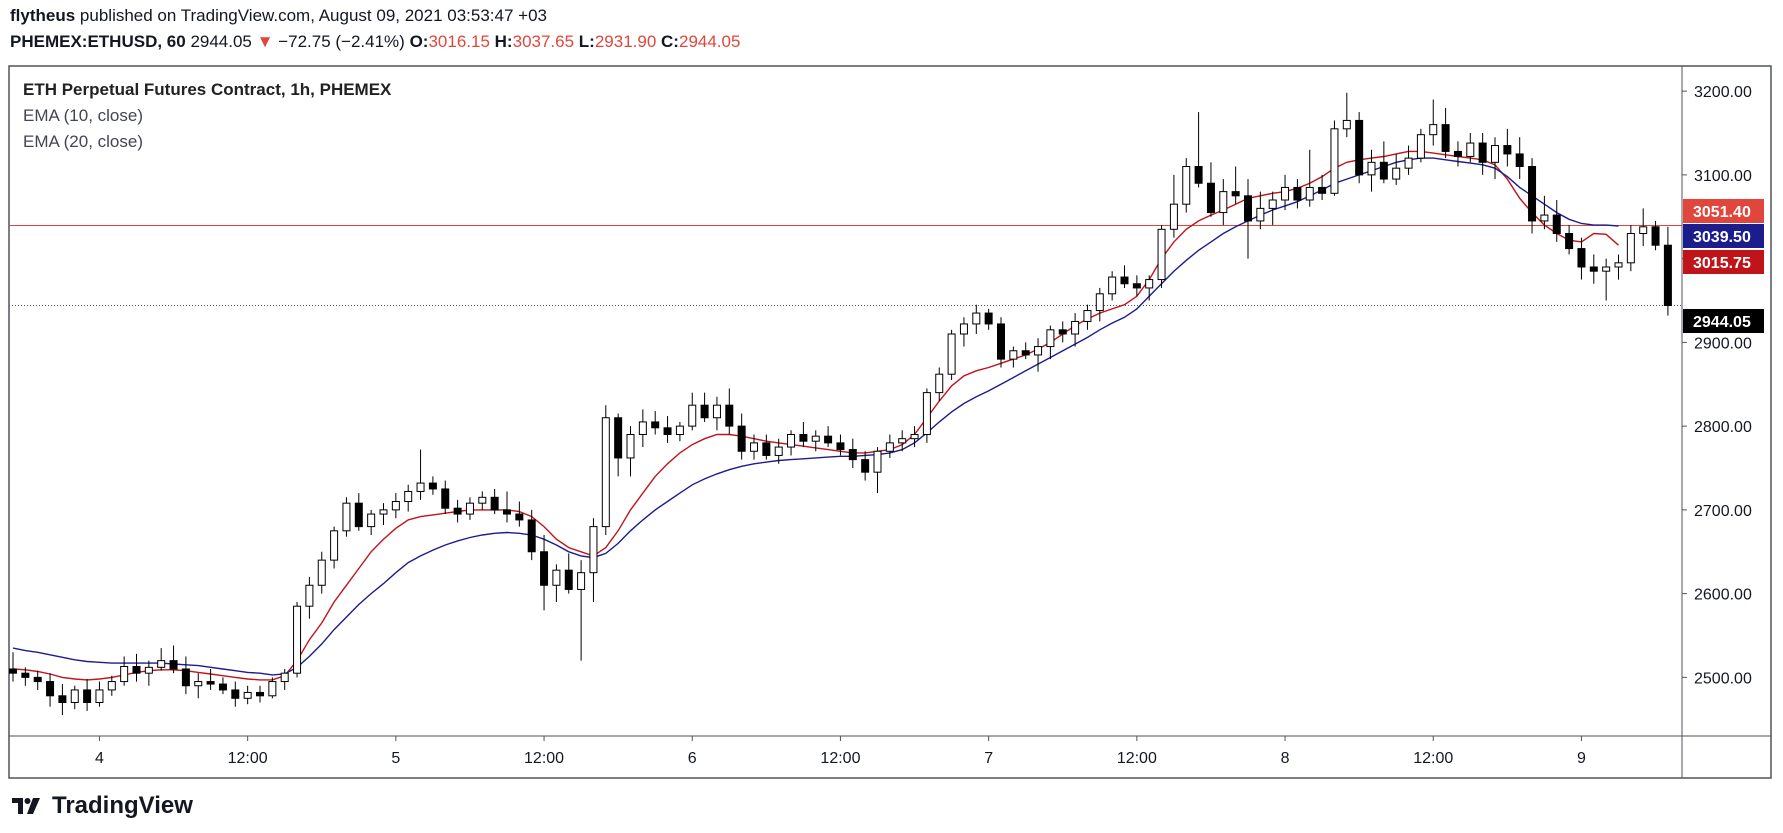  What do you see at coordinates (692, 758) in the screenshot?
I see `time-tick-label: 6` at bounding box center [692, 758].